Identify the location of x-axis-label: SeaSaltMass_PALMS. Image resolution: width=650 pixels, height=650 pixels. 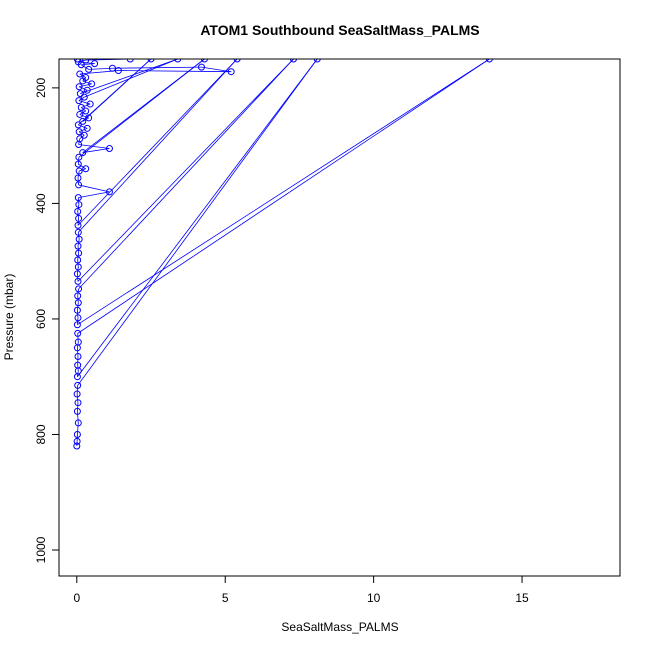
(339, 627).